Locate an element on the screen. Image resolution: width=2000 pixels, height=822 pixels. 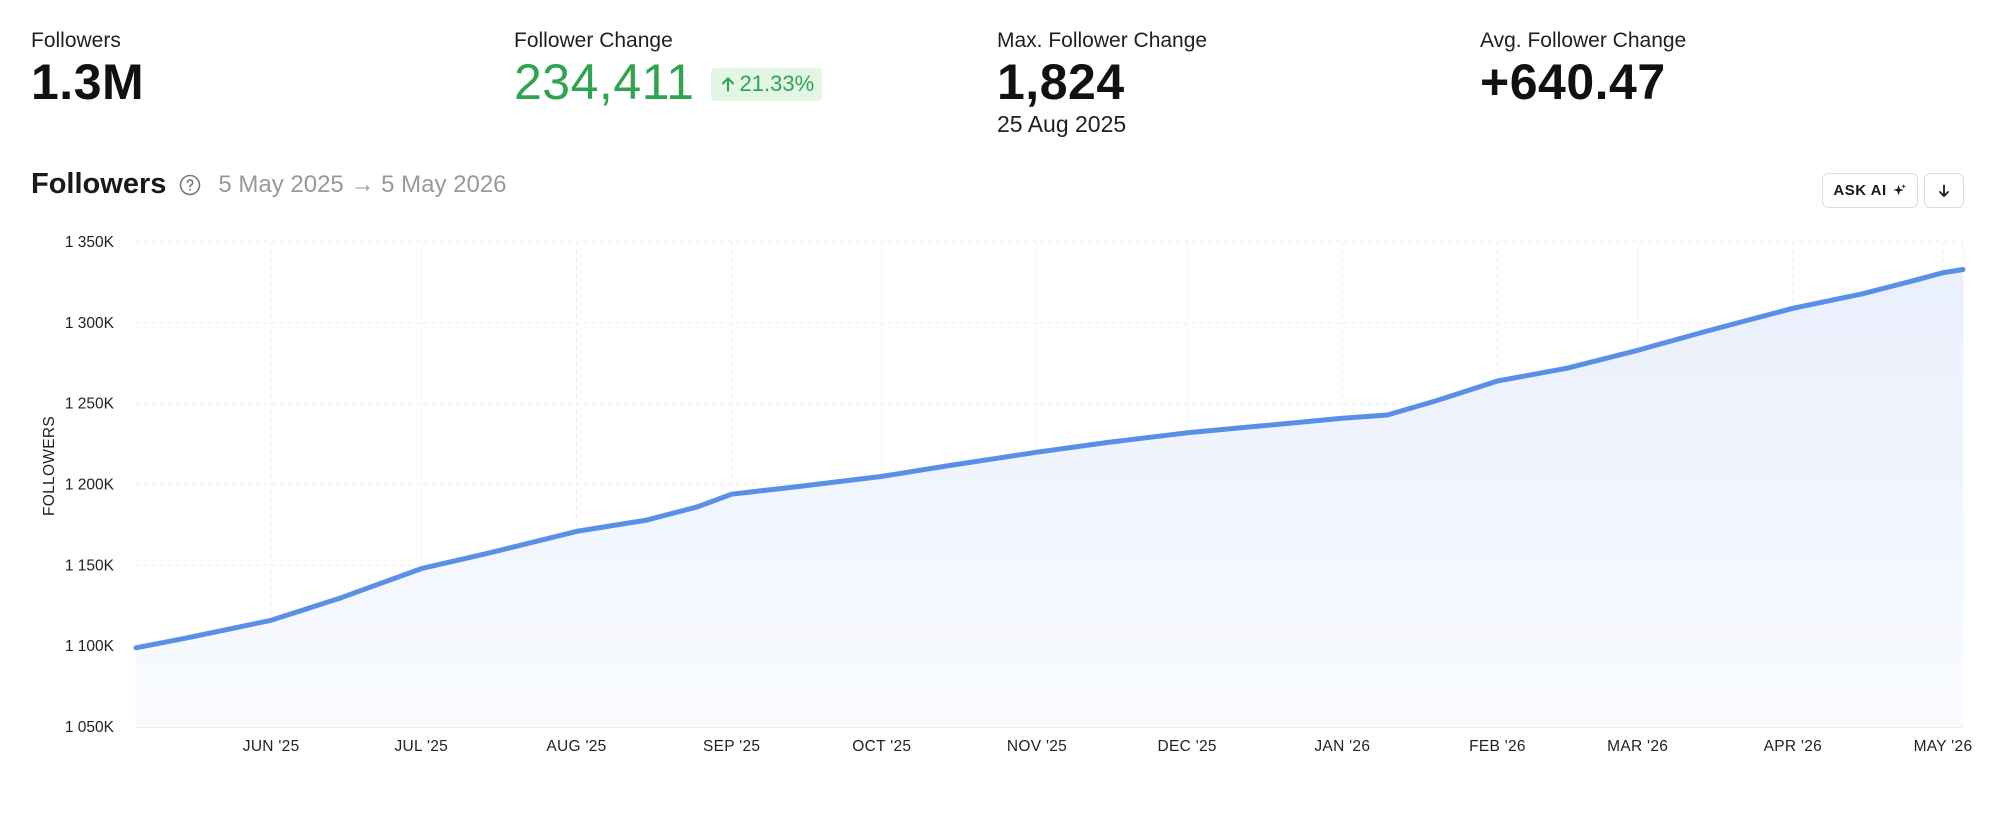
download-button is located at coordinates (1944, 190).